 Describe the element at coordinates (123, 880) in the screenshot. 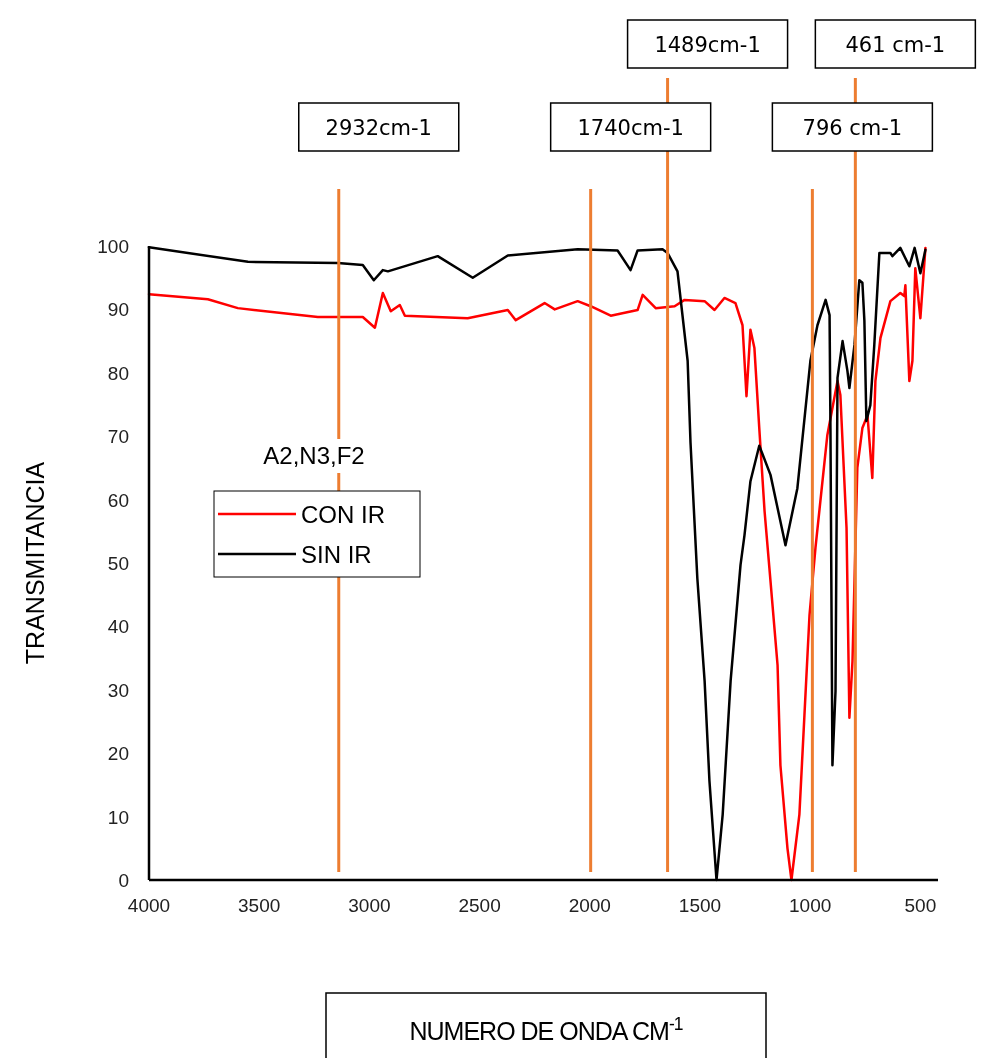

I see `y-tick-label: 0` at that location.